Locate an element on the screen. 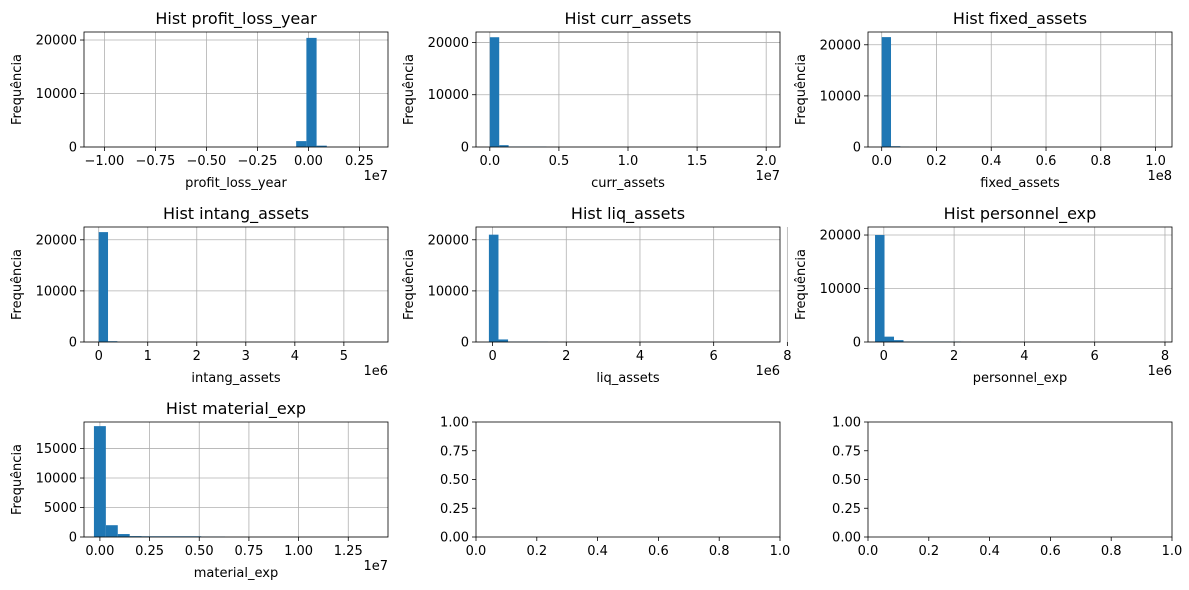 Image resolution: width=1189 pixels, height=590 pixels. x-tick-label: 3 is located at coordinates (246, 356).